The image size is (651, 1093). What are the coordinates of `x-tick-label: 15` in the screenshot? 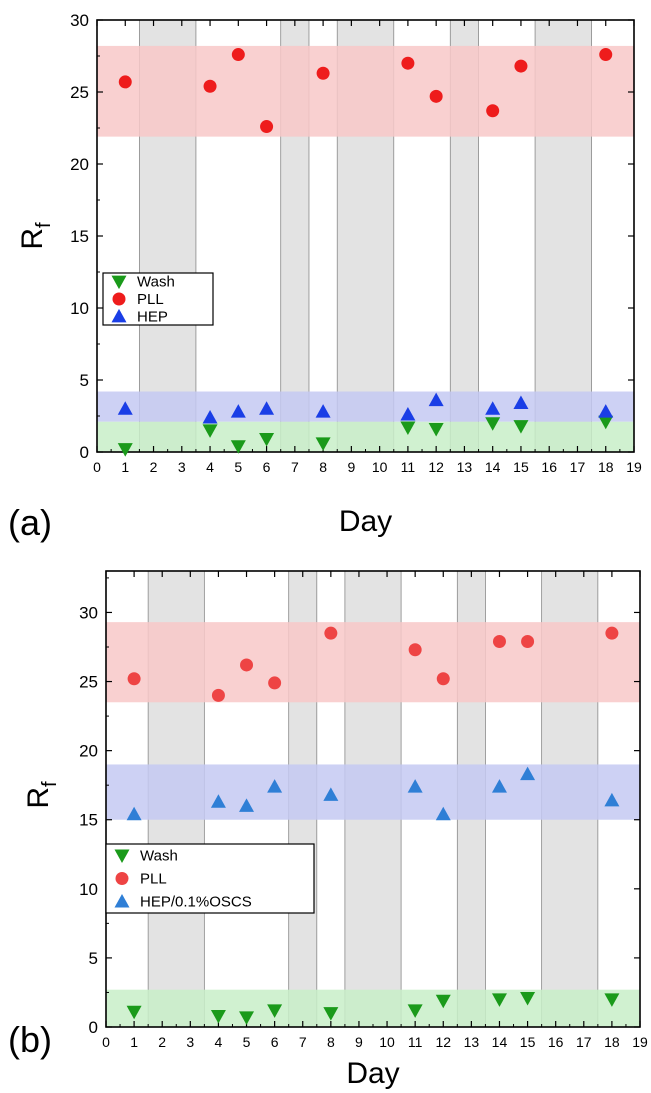 It's located at (528, 1042).